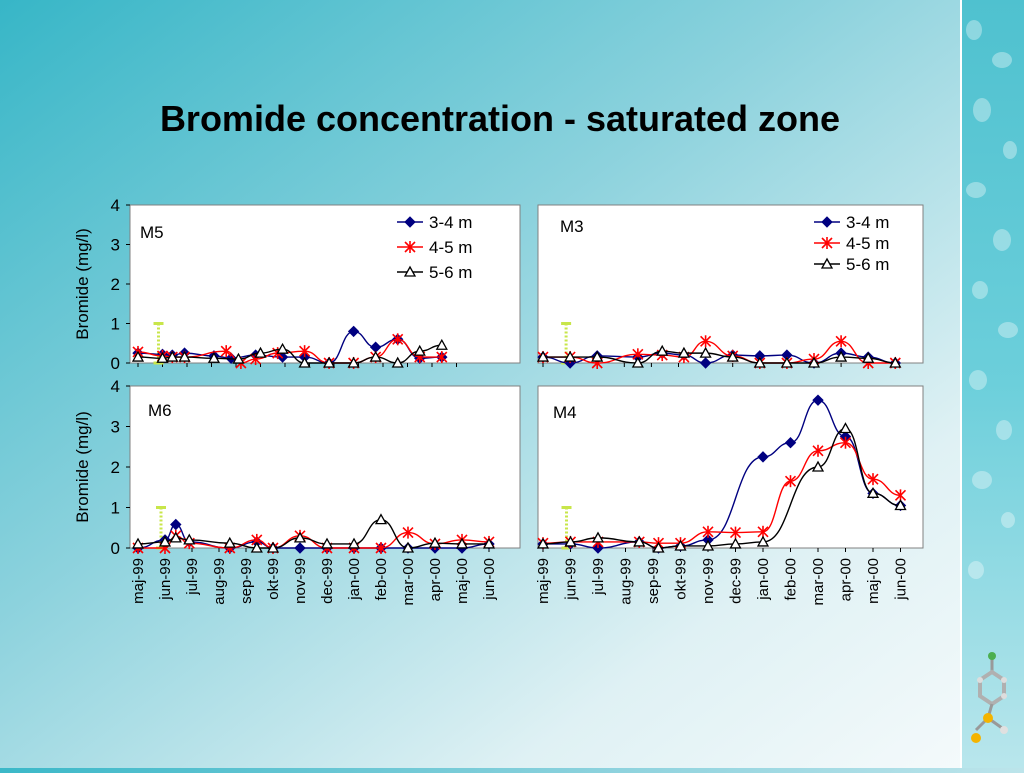 The width and height of the screenshot is (1024, 773). Describe the element at coordinates (867, 222) in the screenshot. I see `legend-entry: 3-4 m` at that location.